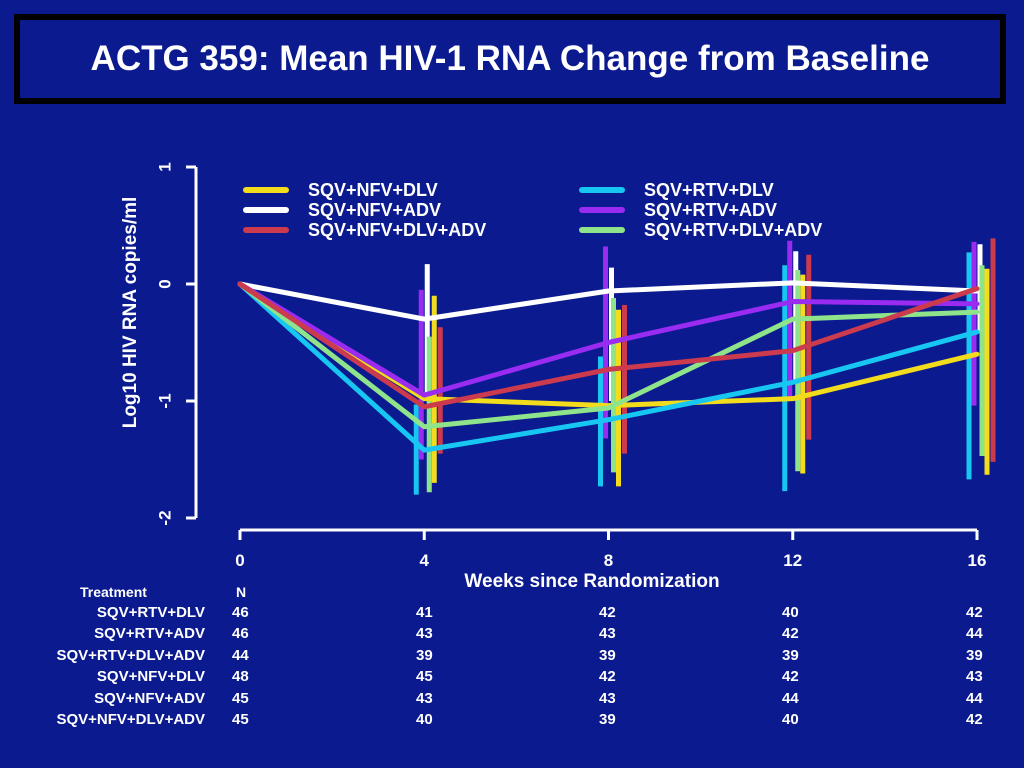 This screenshot has width=1024, height=768. I want to click on x-tick-label: 0, so click(239, 560).